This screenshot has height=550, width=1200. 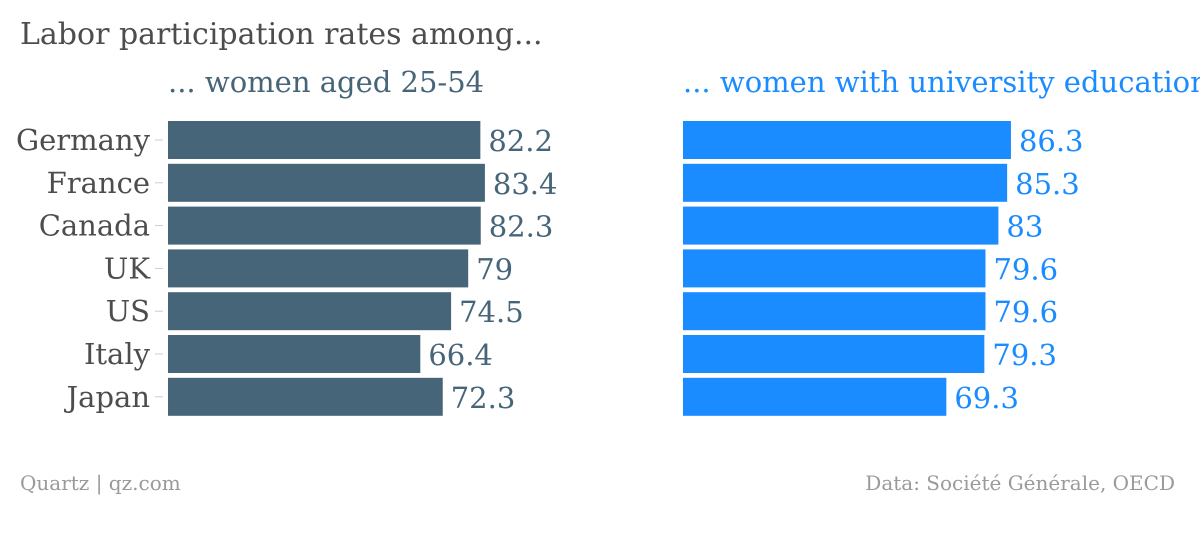 I want to click on category-label-italy: Italy, so click(x=117, y=354).